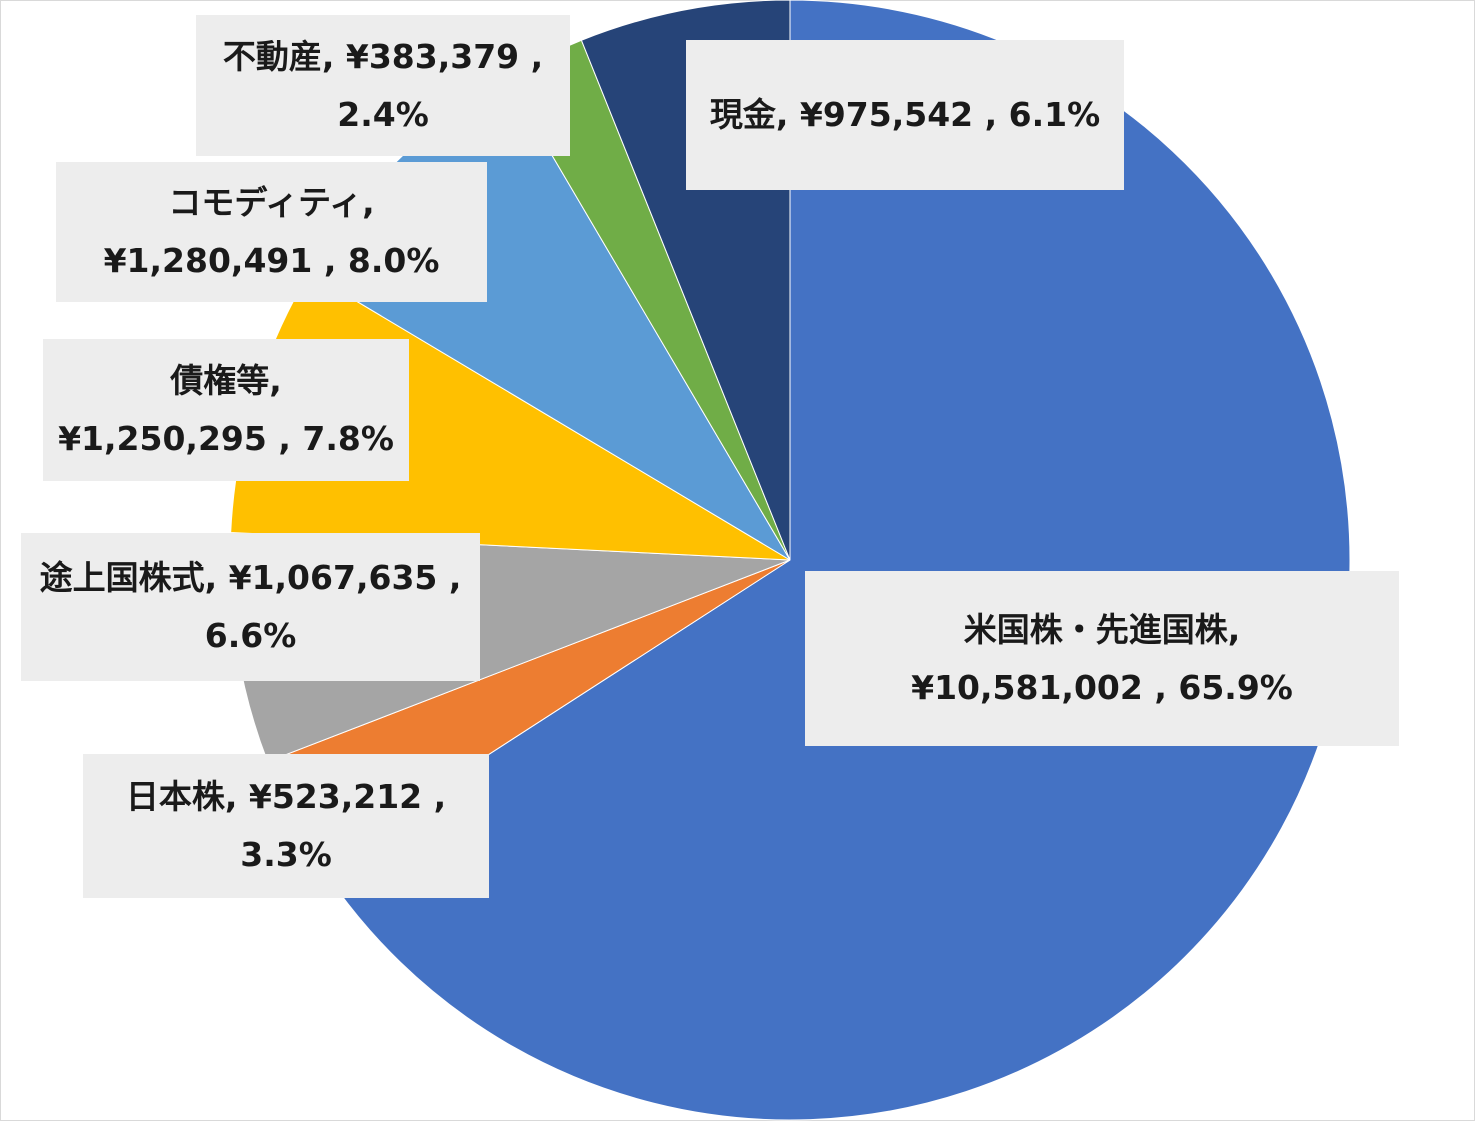 Image resolution: width=1475 pixels, height=1121 pixels. Describe the element at coordinates (226, 380) in the screenshot. I see `label-bonds-line1: 債権等,` at that location.